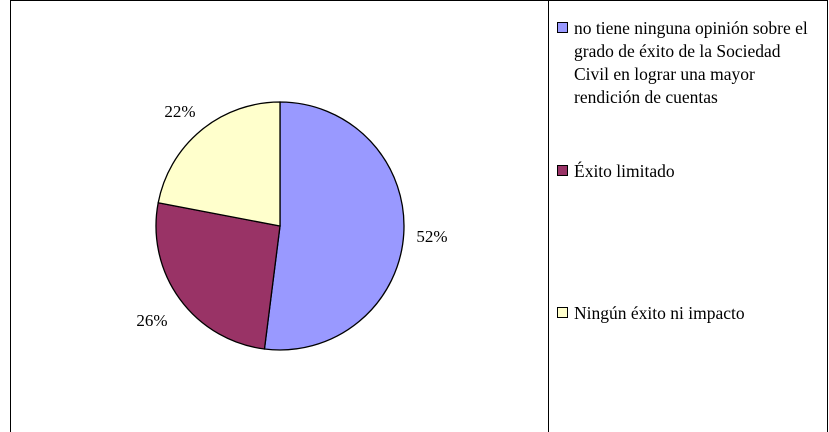 The height and width of the screenshot is (432, 829). I want to click on legend-divider, so click(548, 216).